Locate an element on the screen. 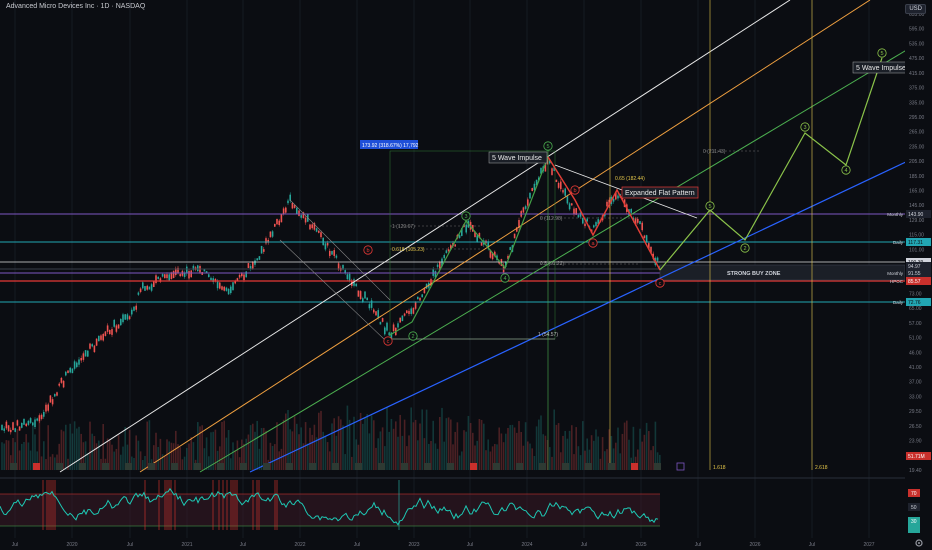 The width and height of the screenshot is (932, 550). settings-gear-icon is located at coordinates (919, 543).